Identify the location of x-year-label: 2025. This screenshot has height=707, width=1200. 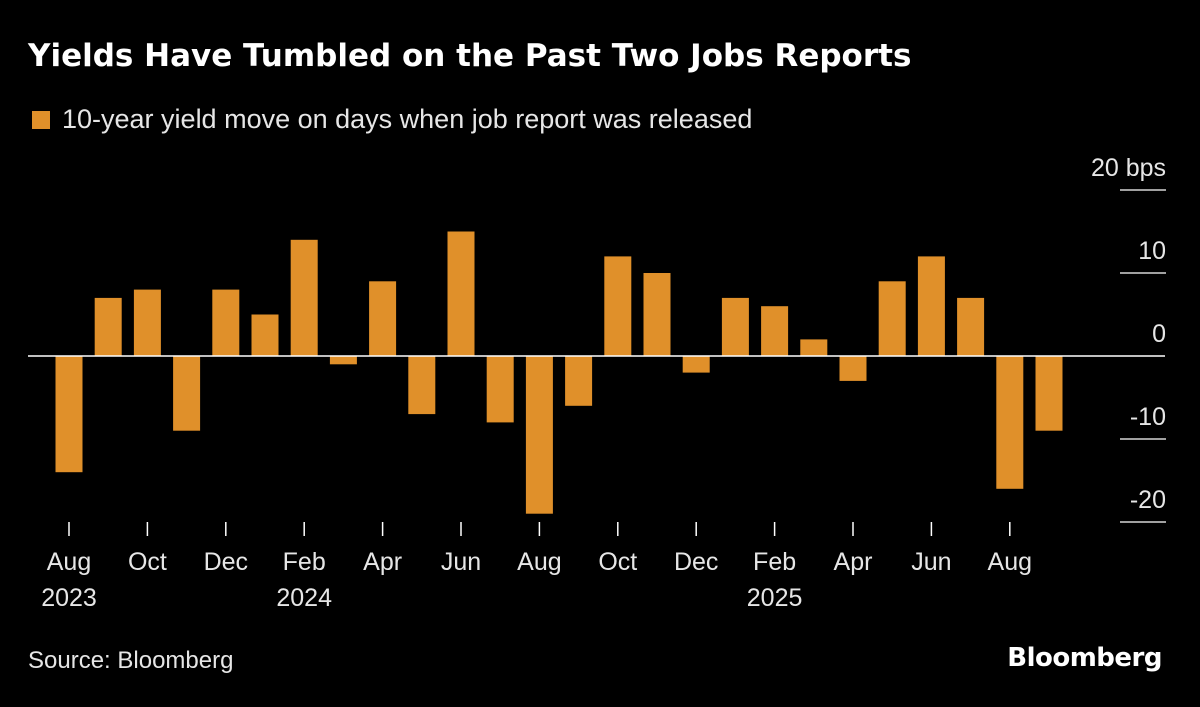
(775, 598).